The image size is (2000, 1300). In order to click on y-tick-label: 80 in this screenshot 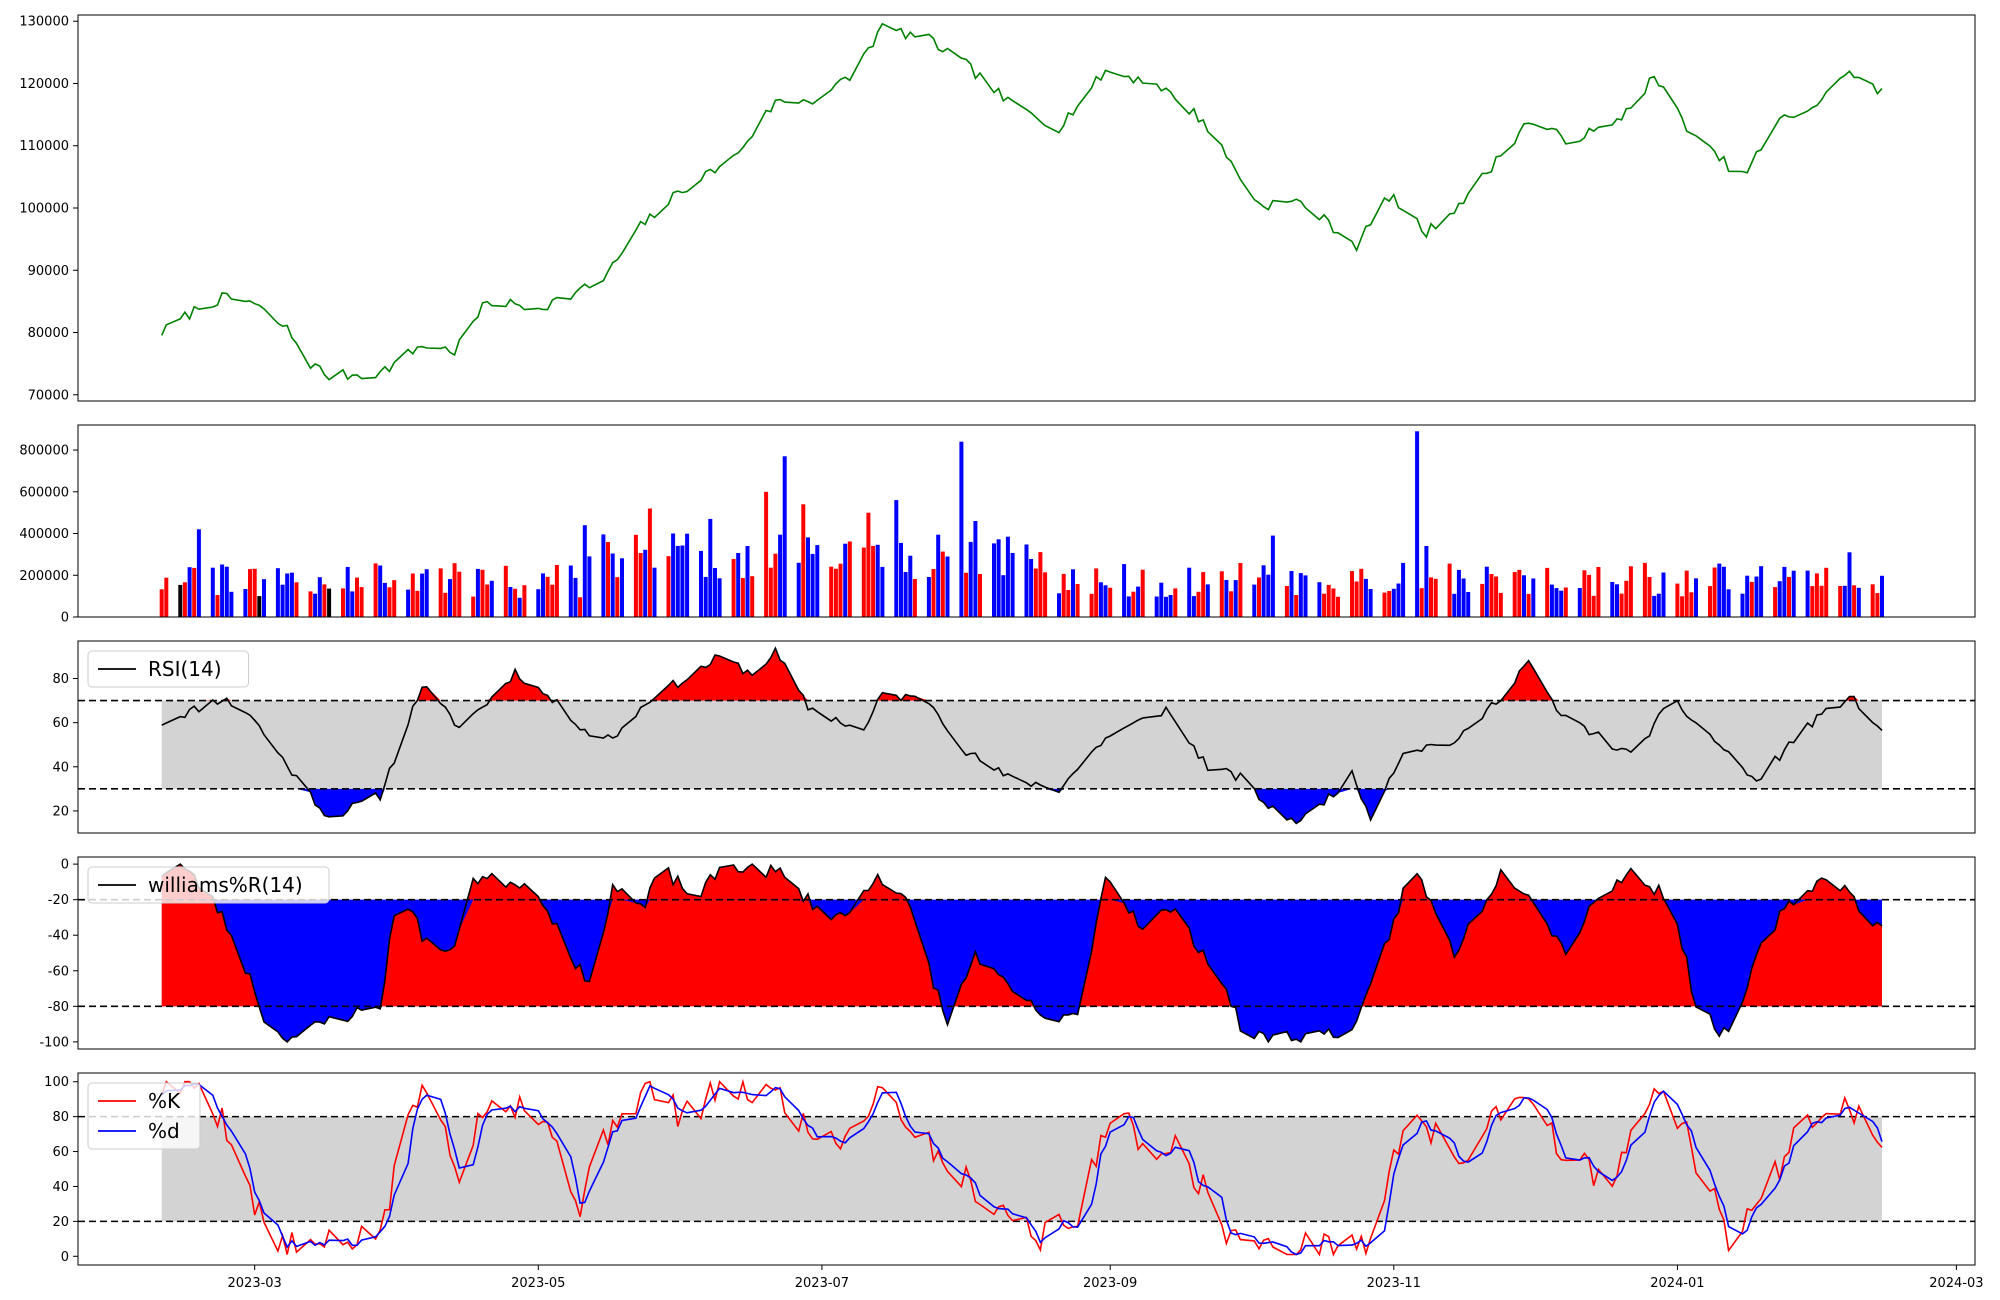, I will do `click(60, 1117)`.